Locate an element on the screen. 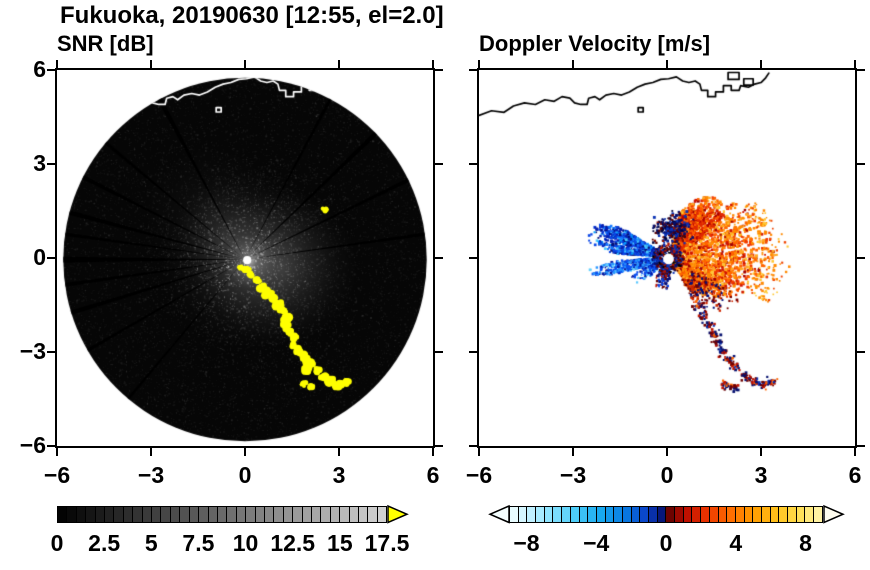 Image resolution: width=870 pixels, height=570 pixels. y-tick-label: 0 is located at coordinates (39, 257).